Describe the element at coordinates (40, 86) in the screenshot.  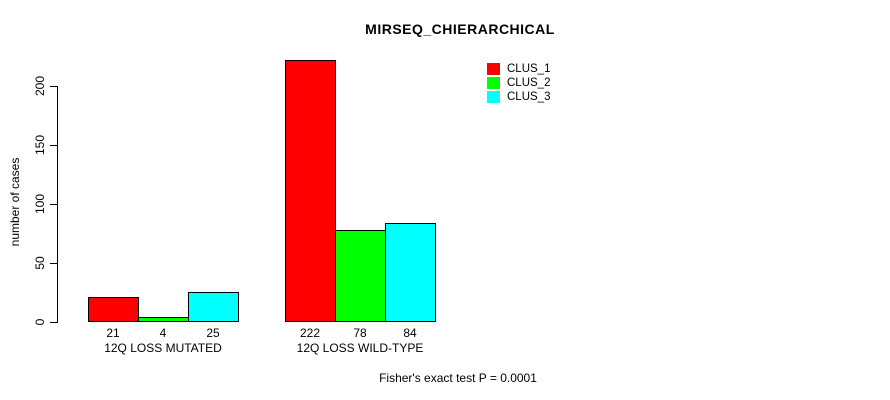
I see `y-tick-label: 200` at that location.